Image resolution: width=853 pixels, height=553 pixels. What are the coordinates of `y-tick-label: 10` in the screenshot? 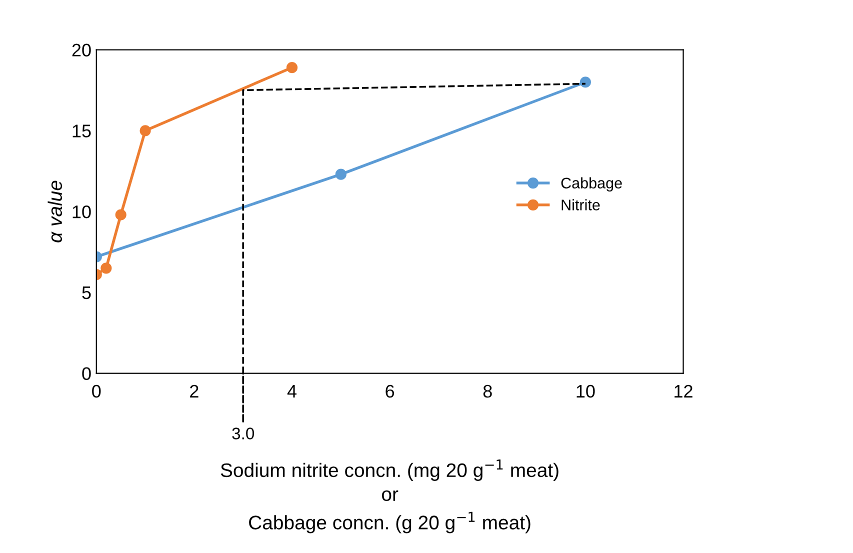 It's located at (81, 211).